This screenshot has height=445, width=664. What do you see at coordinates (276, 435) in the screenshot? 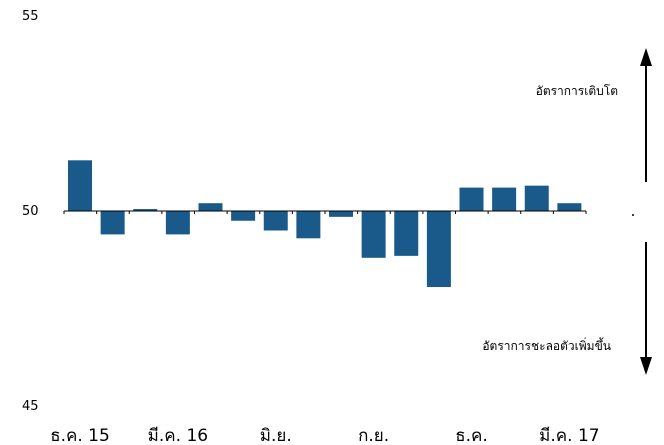
I see `x-tick-label: มิ.ย.` at bounding box center [276, 435].